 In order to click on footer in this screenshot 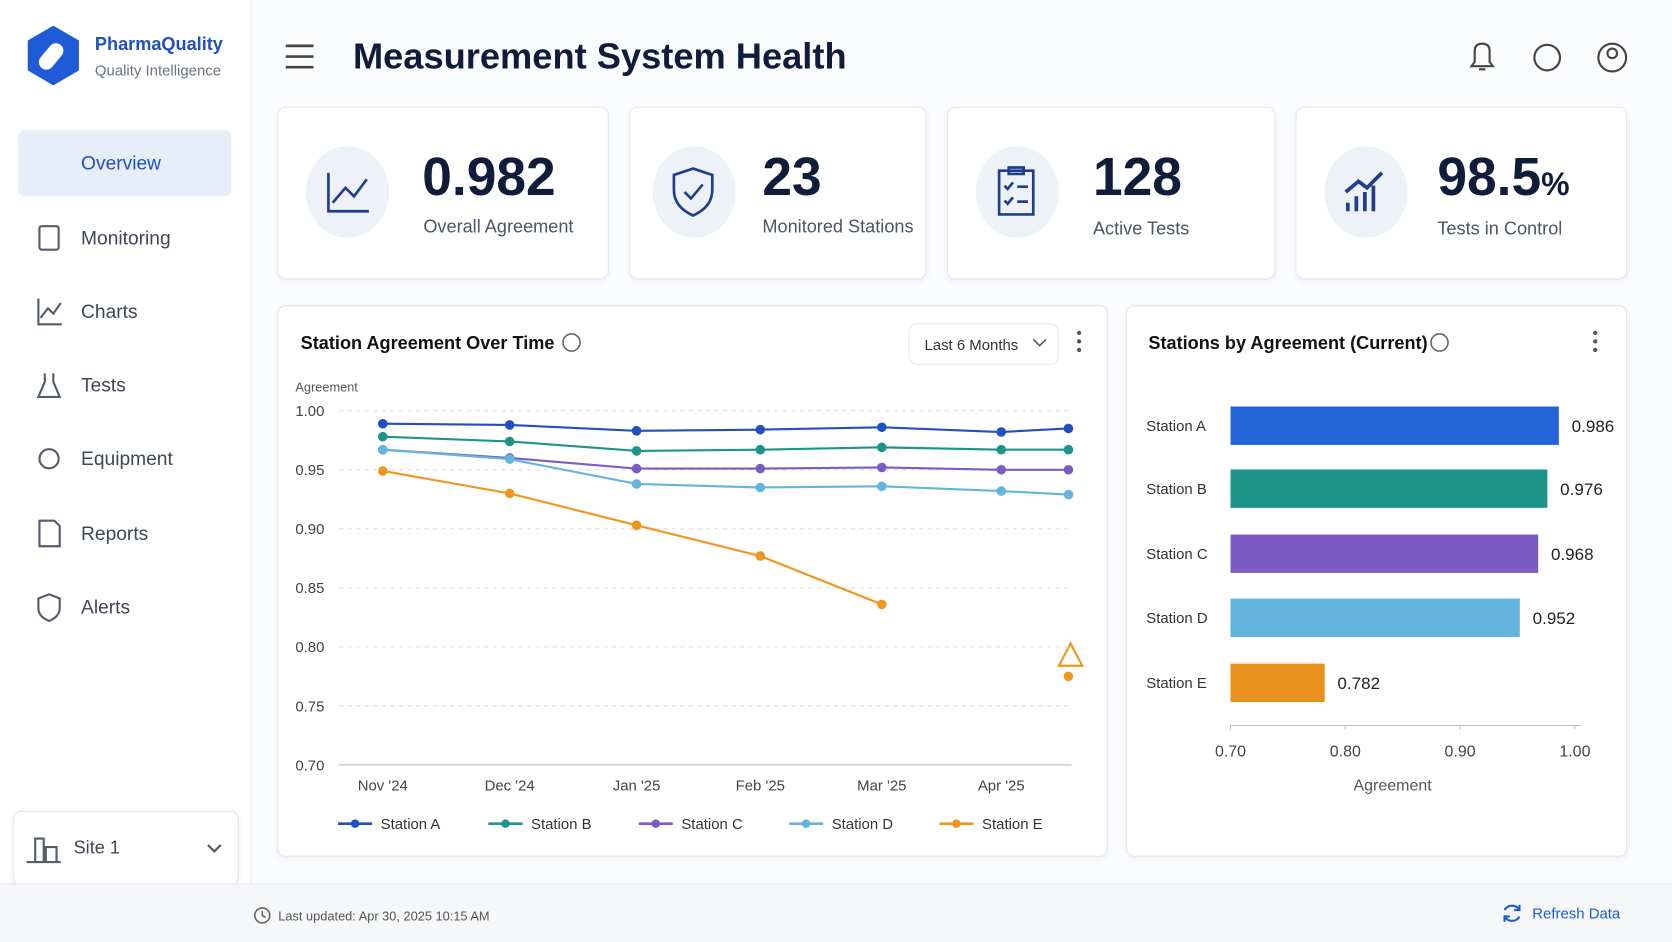, I will do `click(836, 912)`.